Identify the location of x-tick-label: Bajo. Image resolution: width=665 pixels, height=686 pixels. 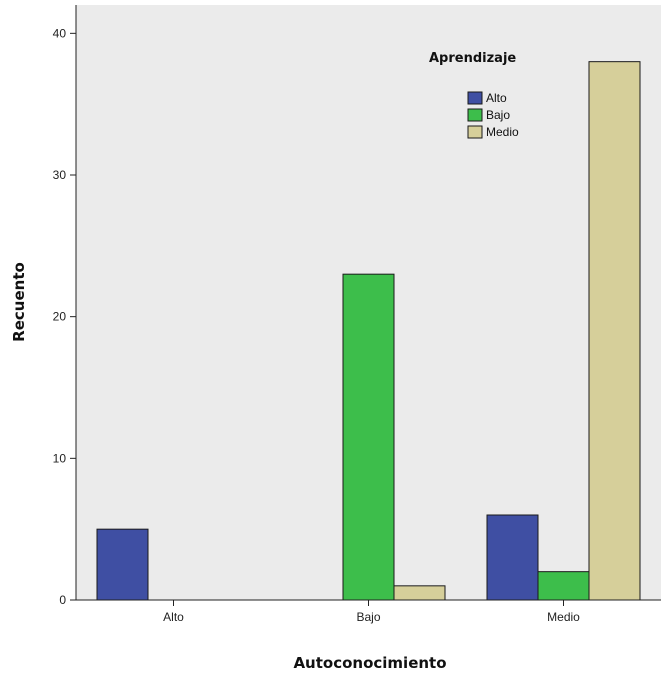
(368, 617).